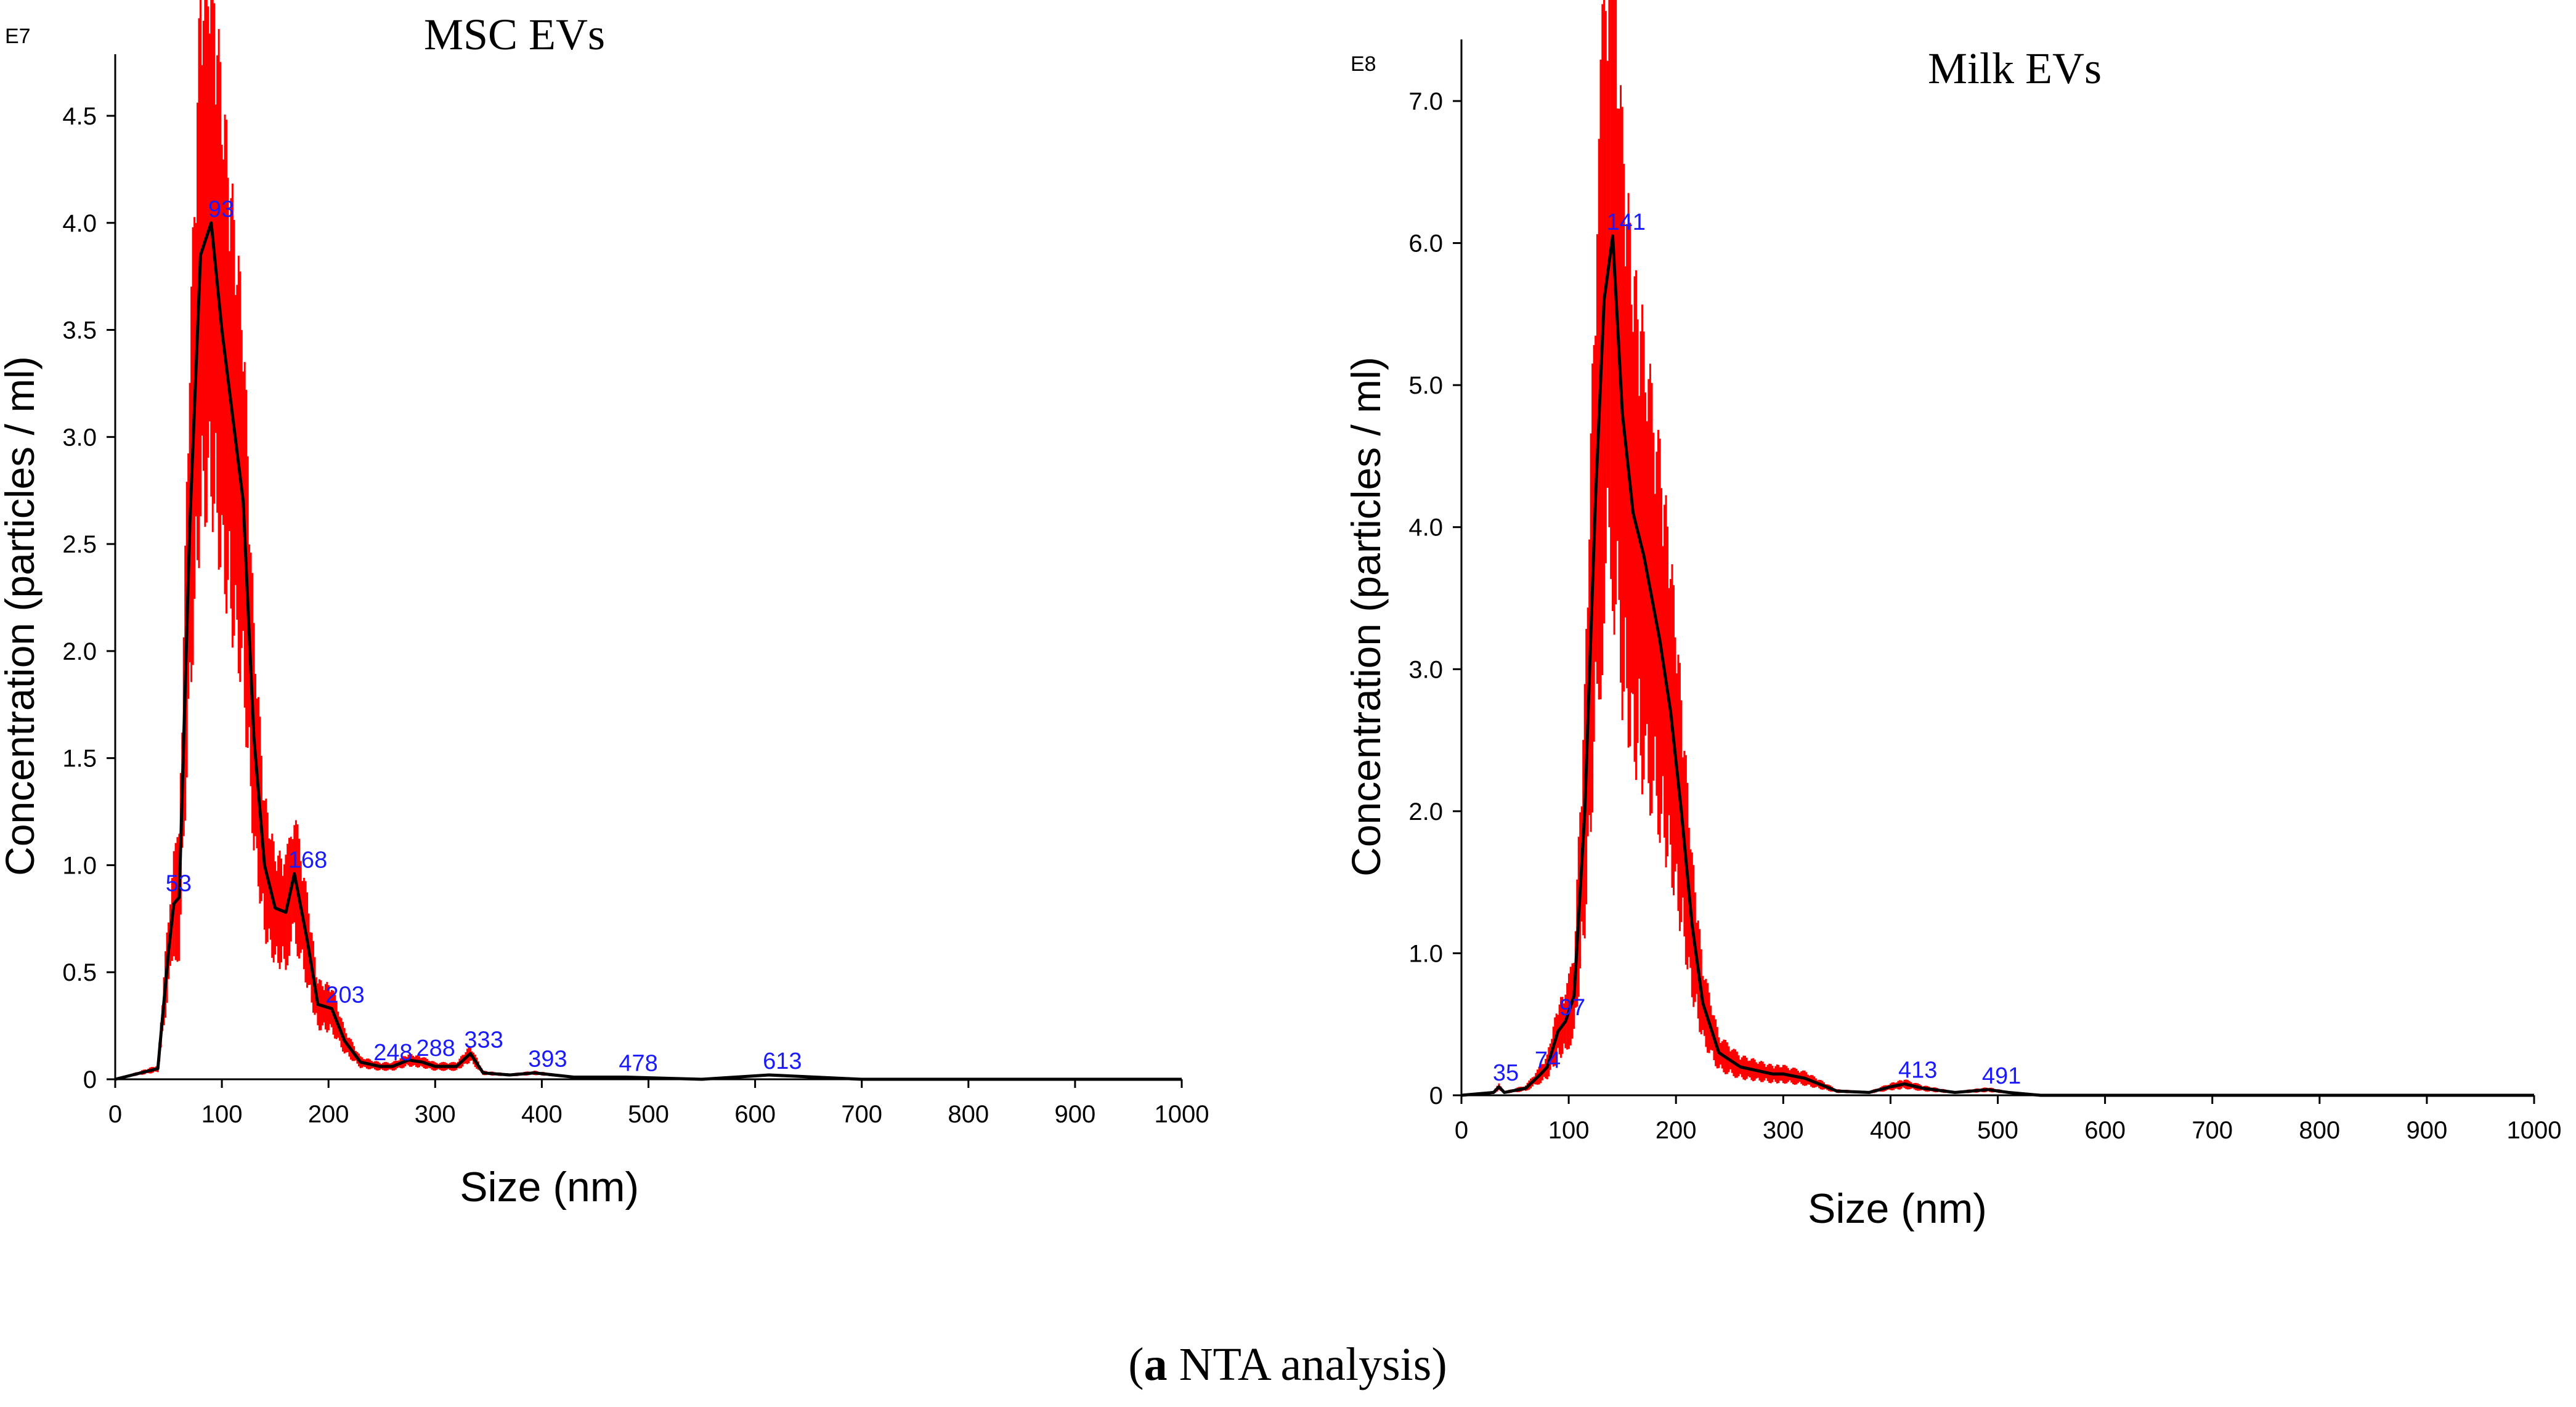 The image size is (2576, 1407). What do you see at coordinates (1506, 1073) in the screenshot?
I see `peak-label: 35` at bounding box center [1506, 1073].